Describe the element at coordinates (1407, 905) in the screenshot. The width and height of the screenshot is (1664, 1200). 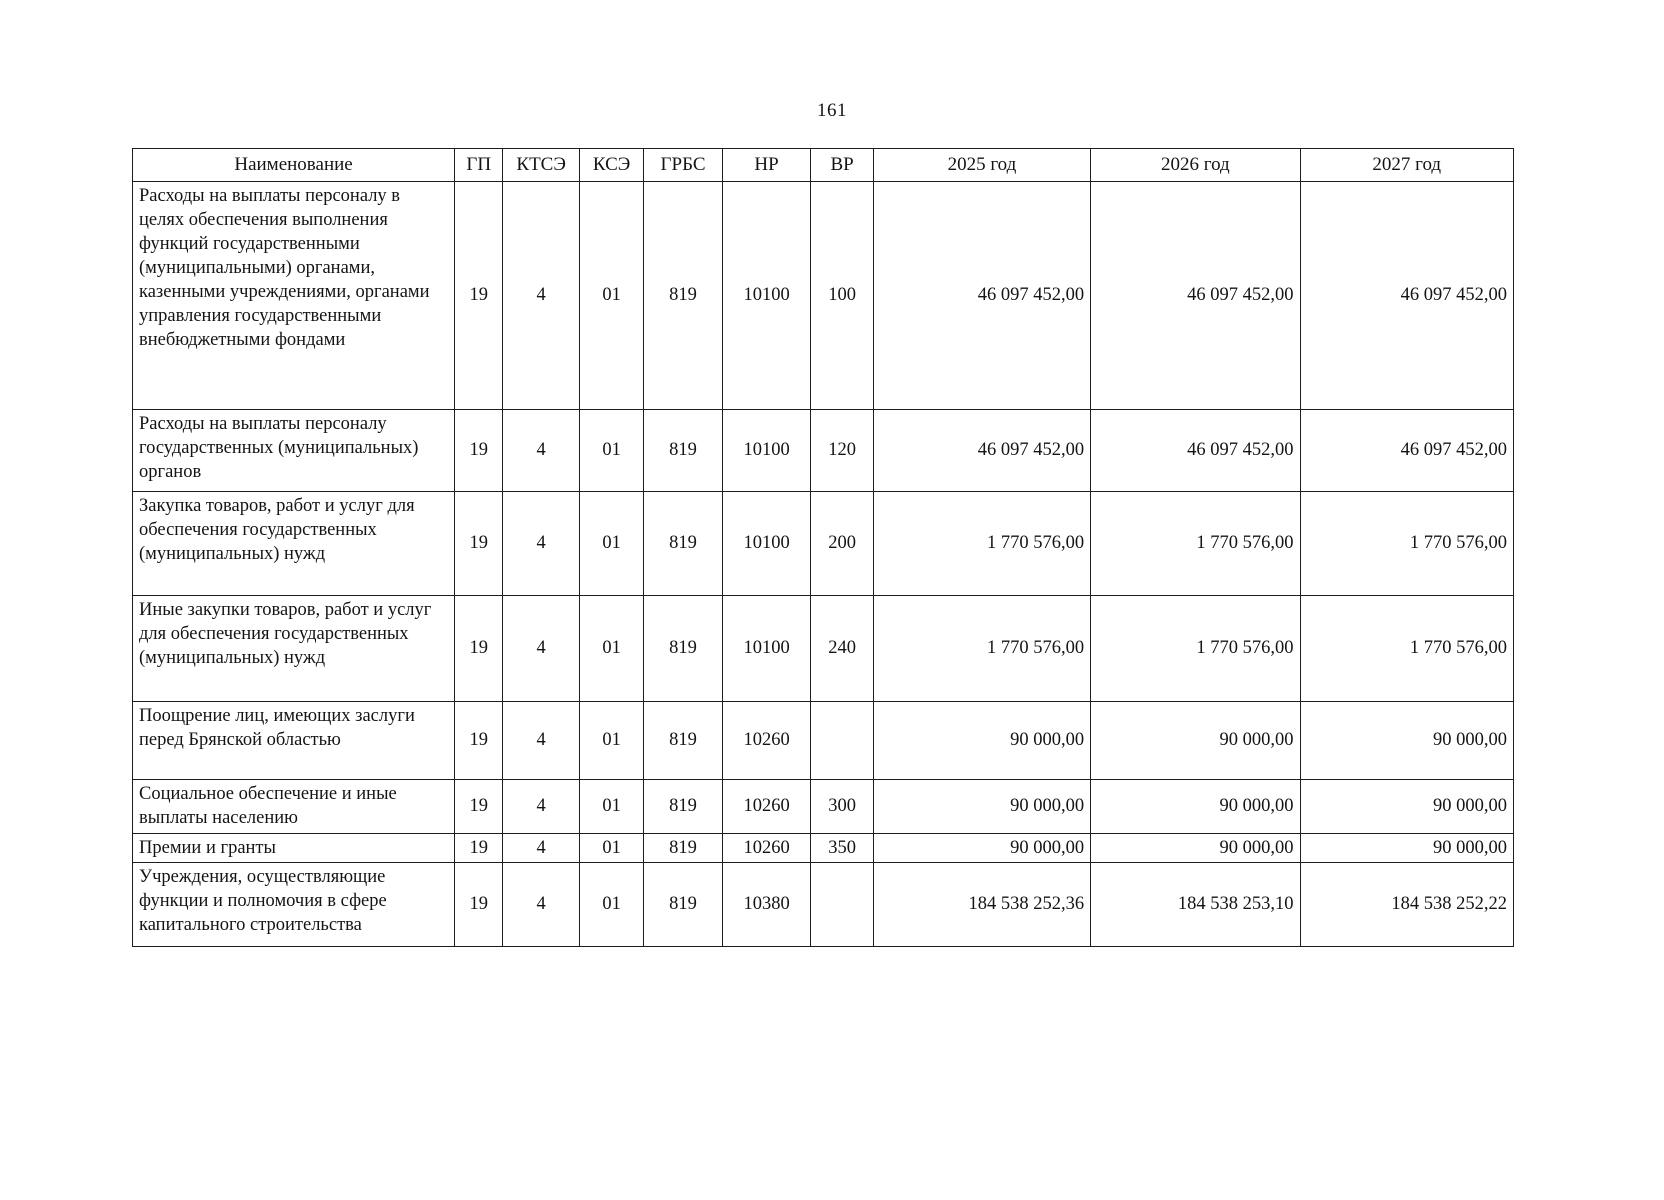
I see `cell-year-2027: 184 538 252,22` at that location.